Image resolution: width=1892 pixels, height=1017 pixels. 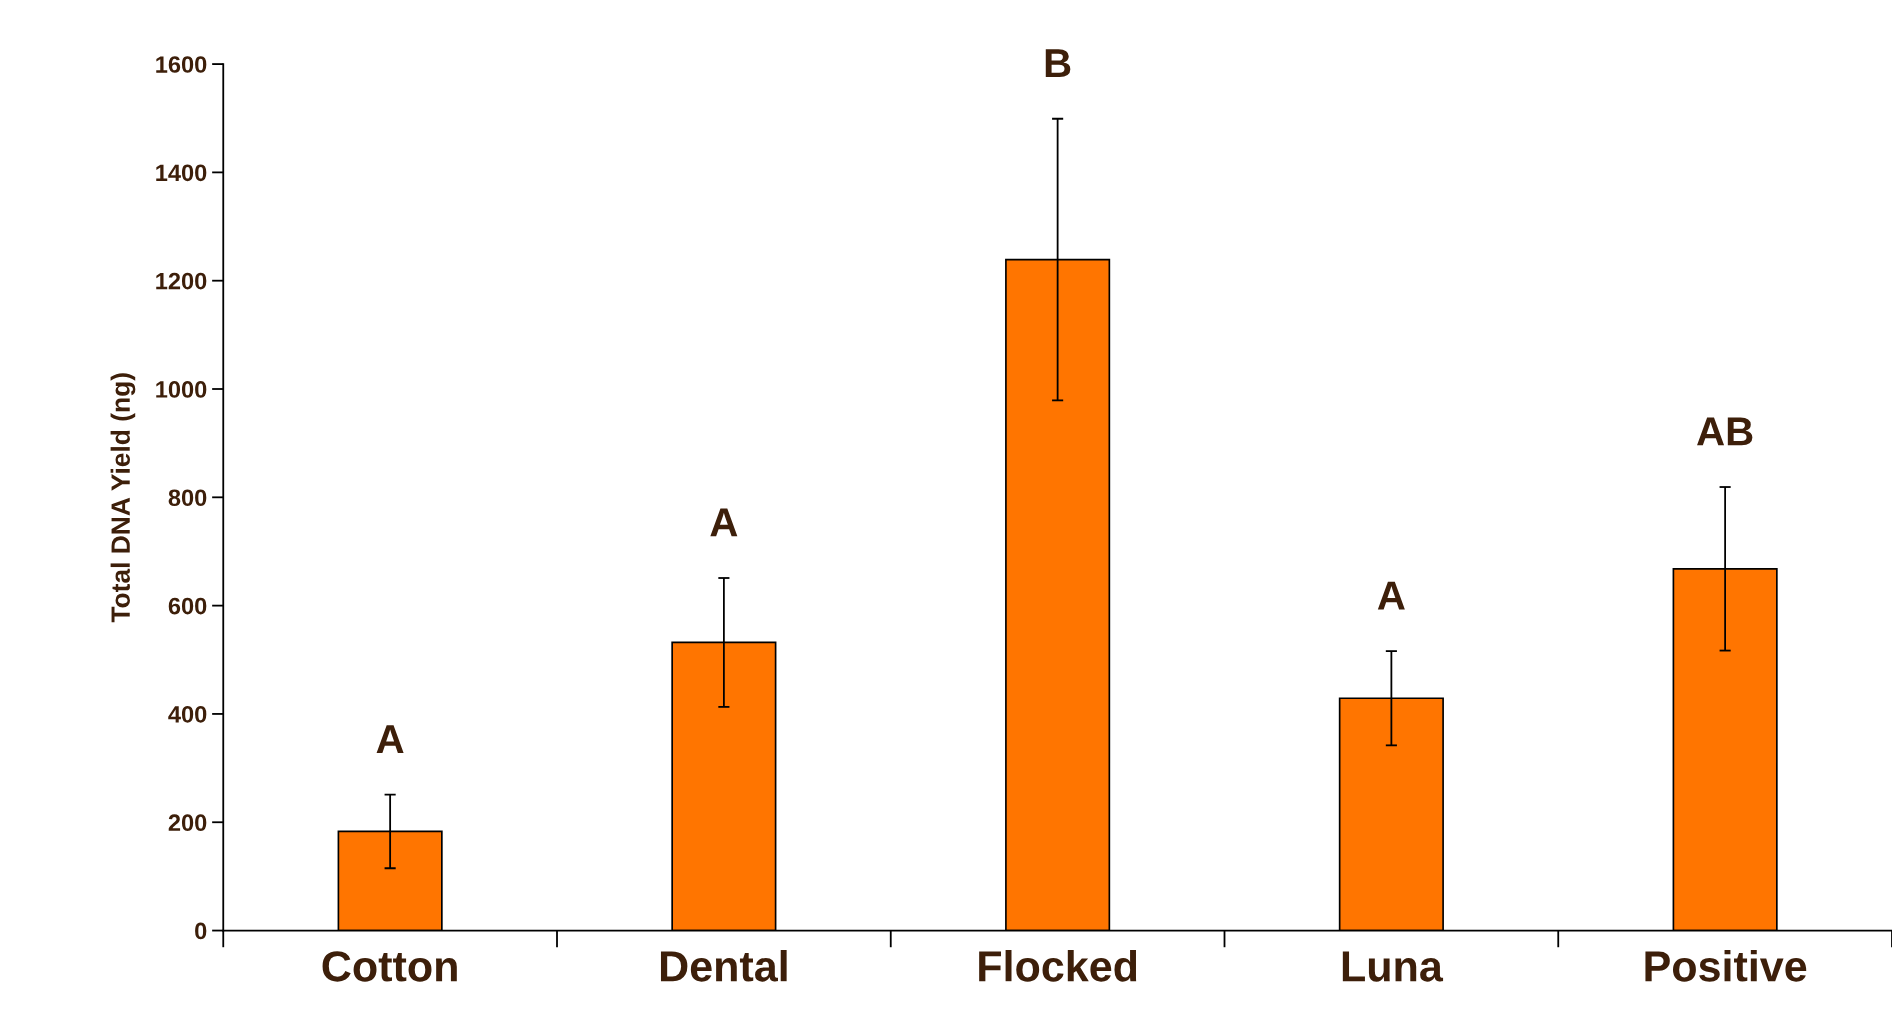 What do you see at coordinates (1058, 966) in the screenshot?
I see `x-tick-label: Flocked` at bounding box center [1058, 966].